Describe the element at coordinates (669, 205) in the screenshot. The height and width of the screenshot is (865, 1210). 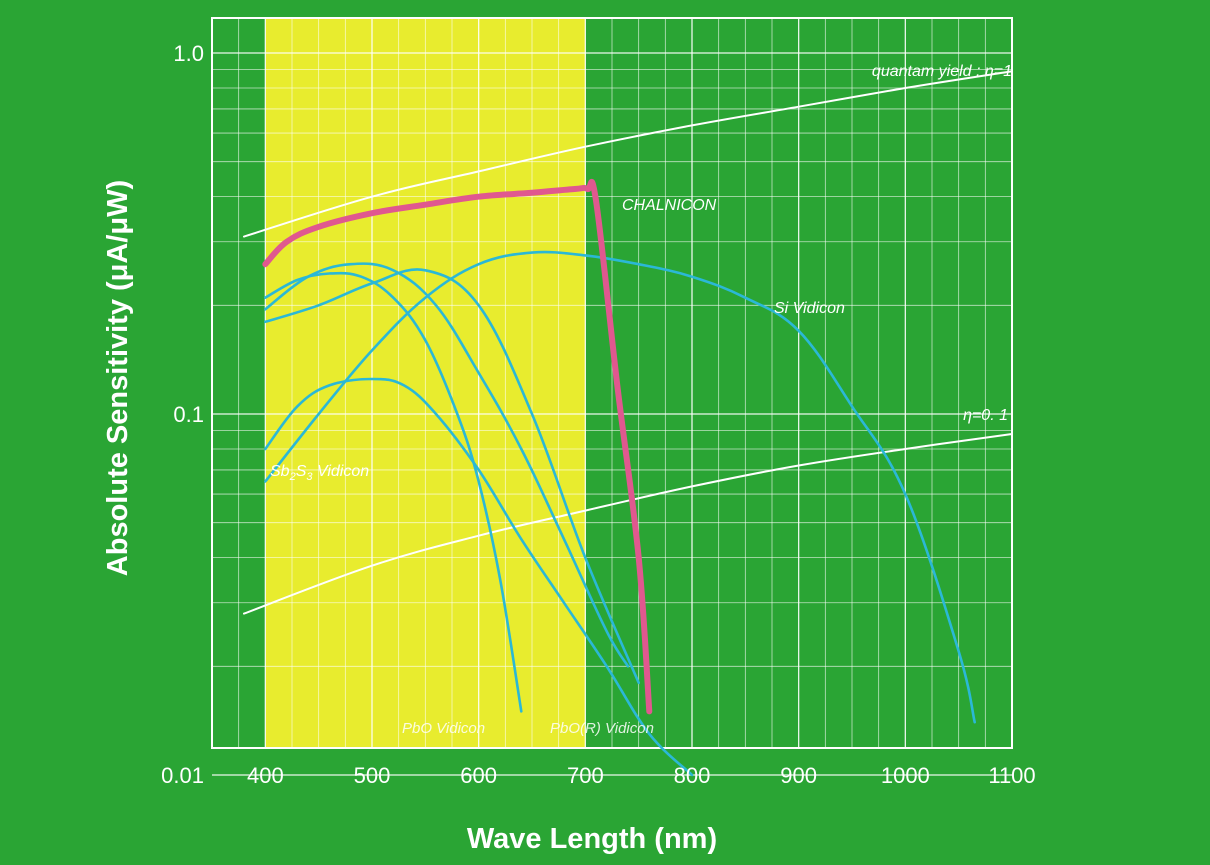
I see `annotation-chalnicon: CHALNICON` at that location.